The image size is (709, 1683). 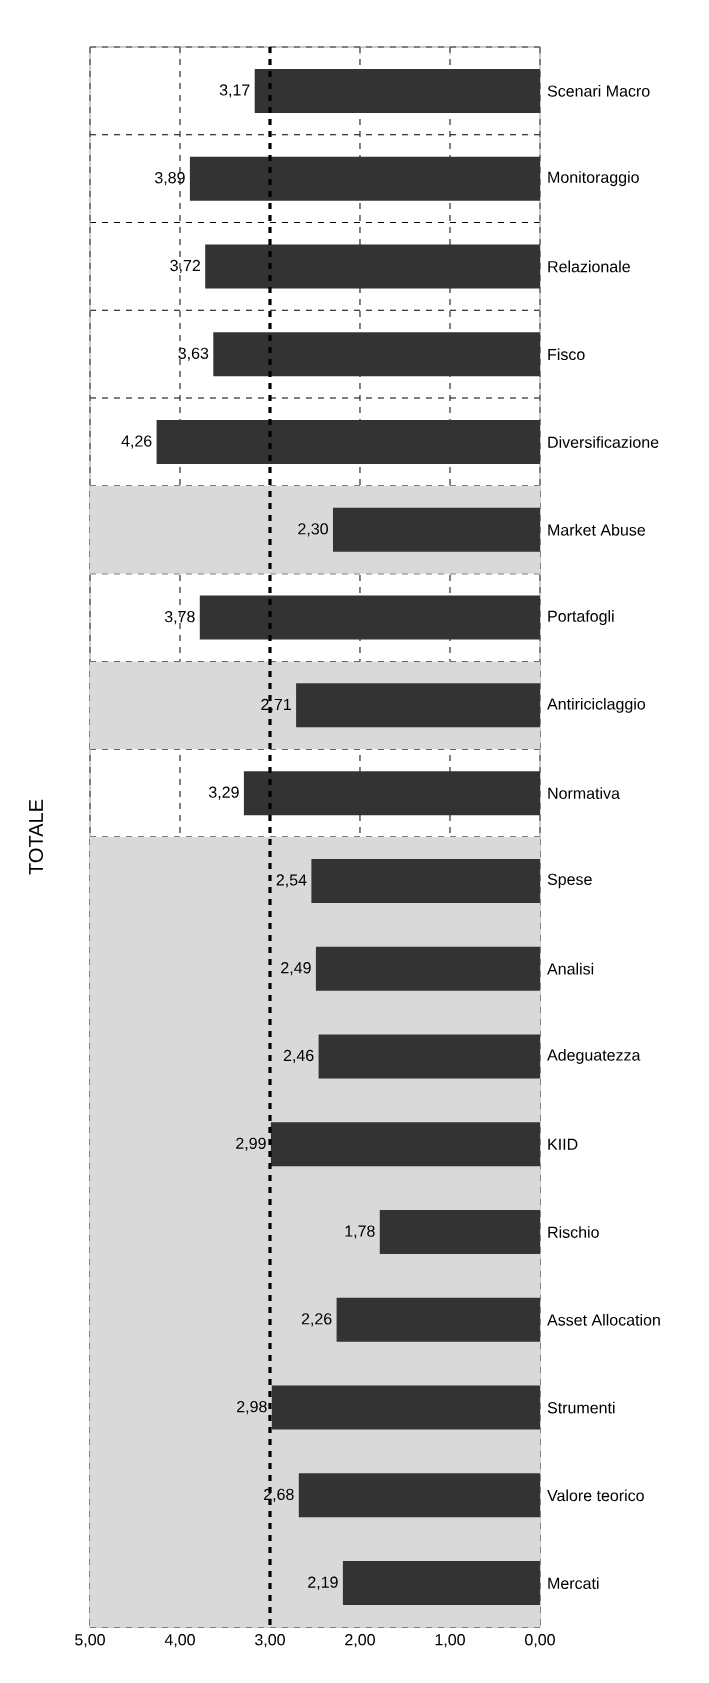 I want to click on x-tick-label: 3,00, so click(x=270, y=1641).